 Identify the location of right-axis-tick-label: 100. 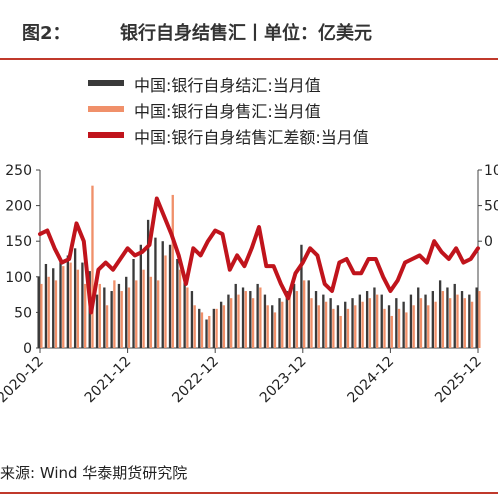
(491, 171).